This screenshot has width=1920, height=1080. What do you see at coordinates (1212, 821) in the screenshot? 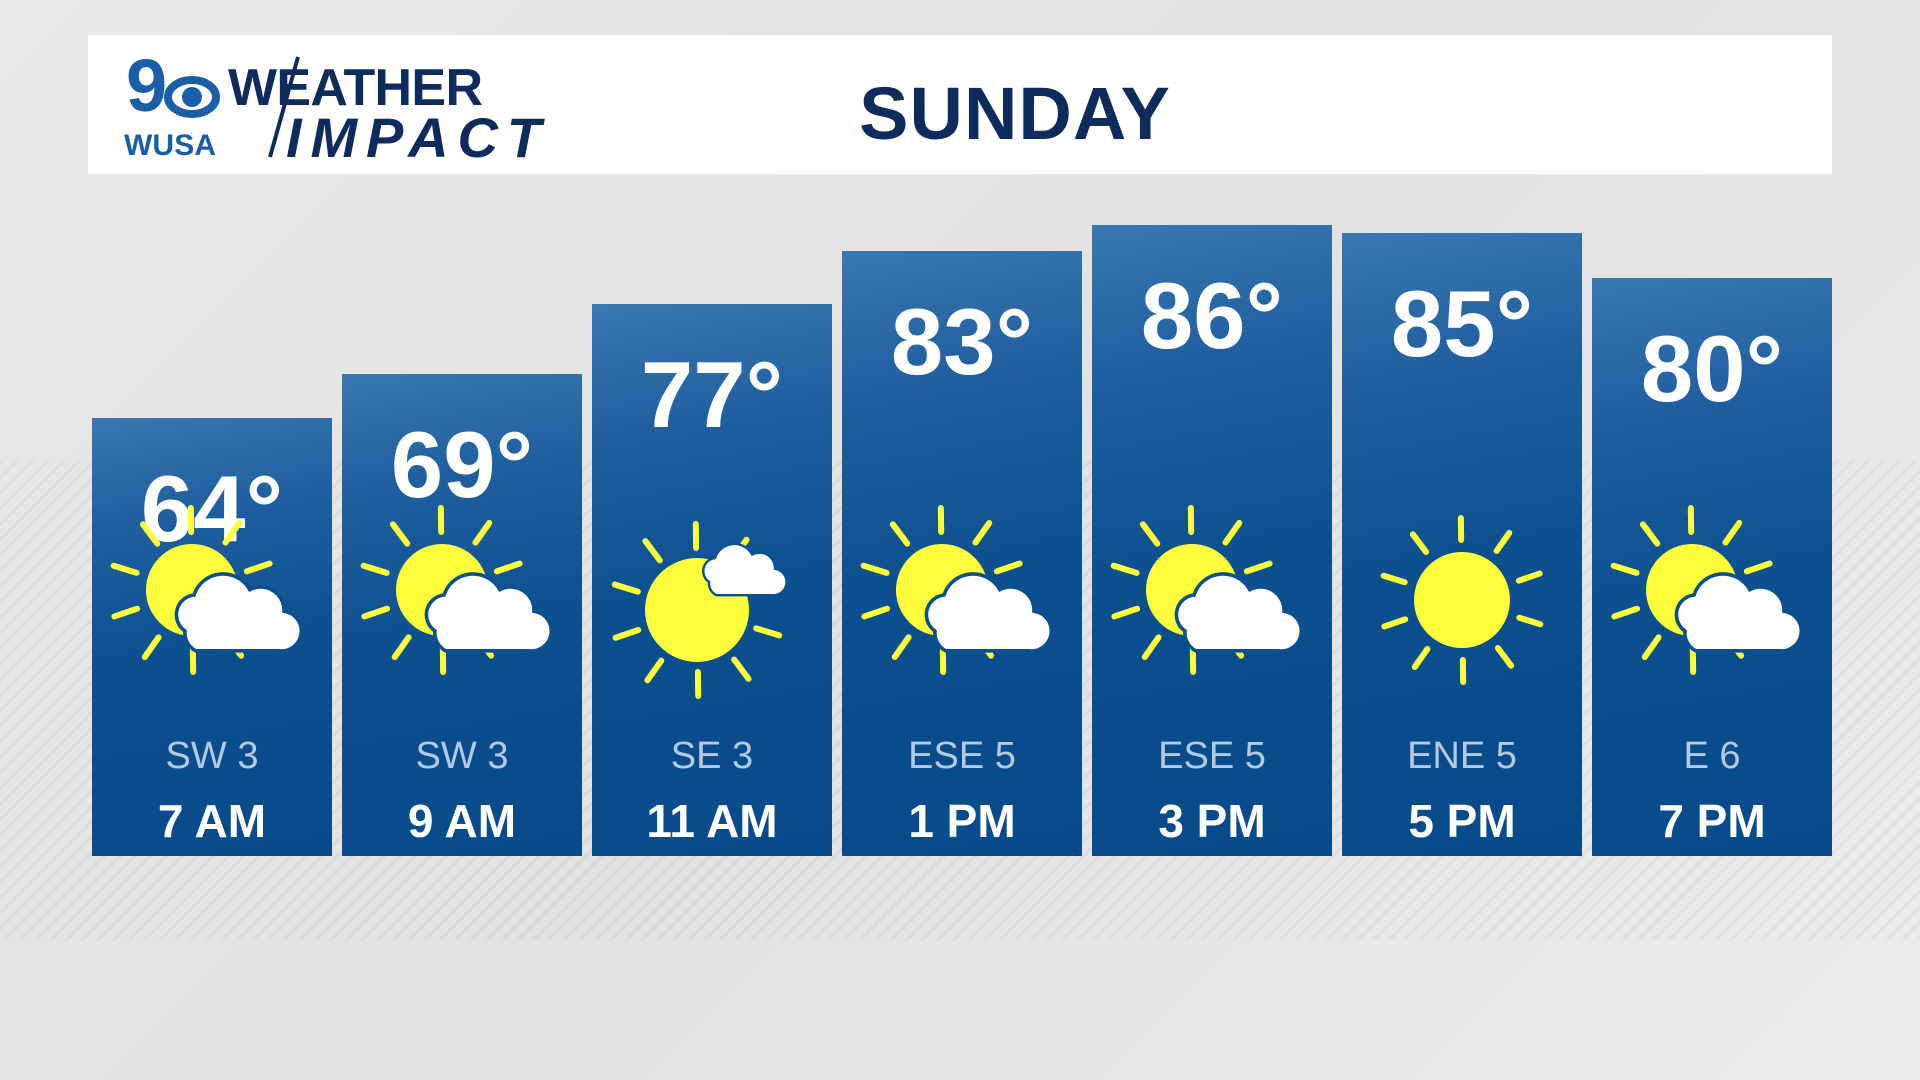
I see `time-label: 3 PM` at bounding box center [1212, 821].